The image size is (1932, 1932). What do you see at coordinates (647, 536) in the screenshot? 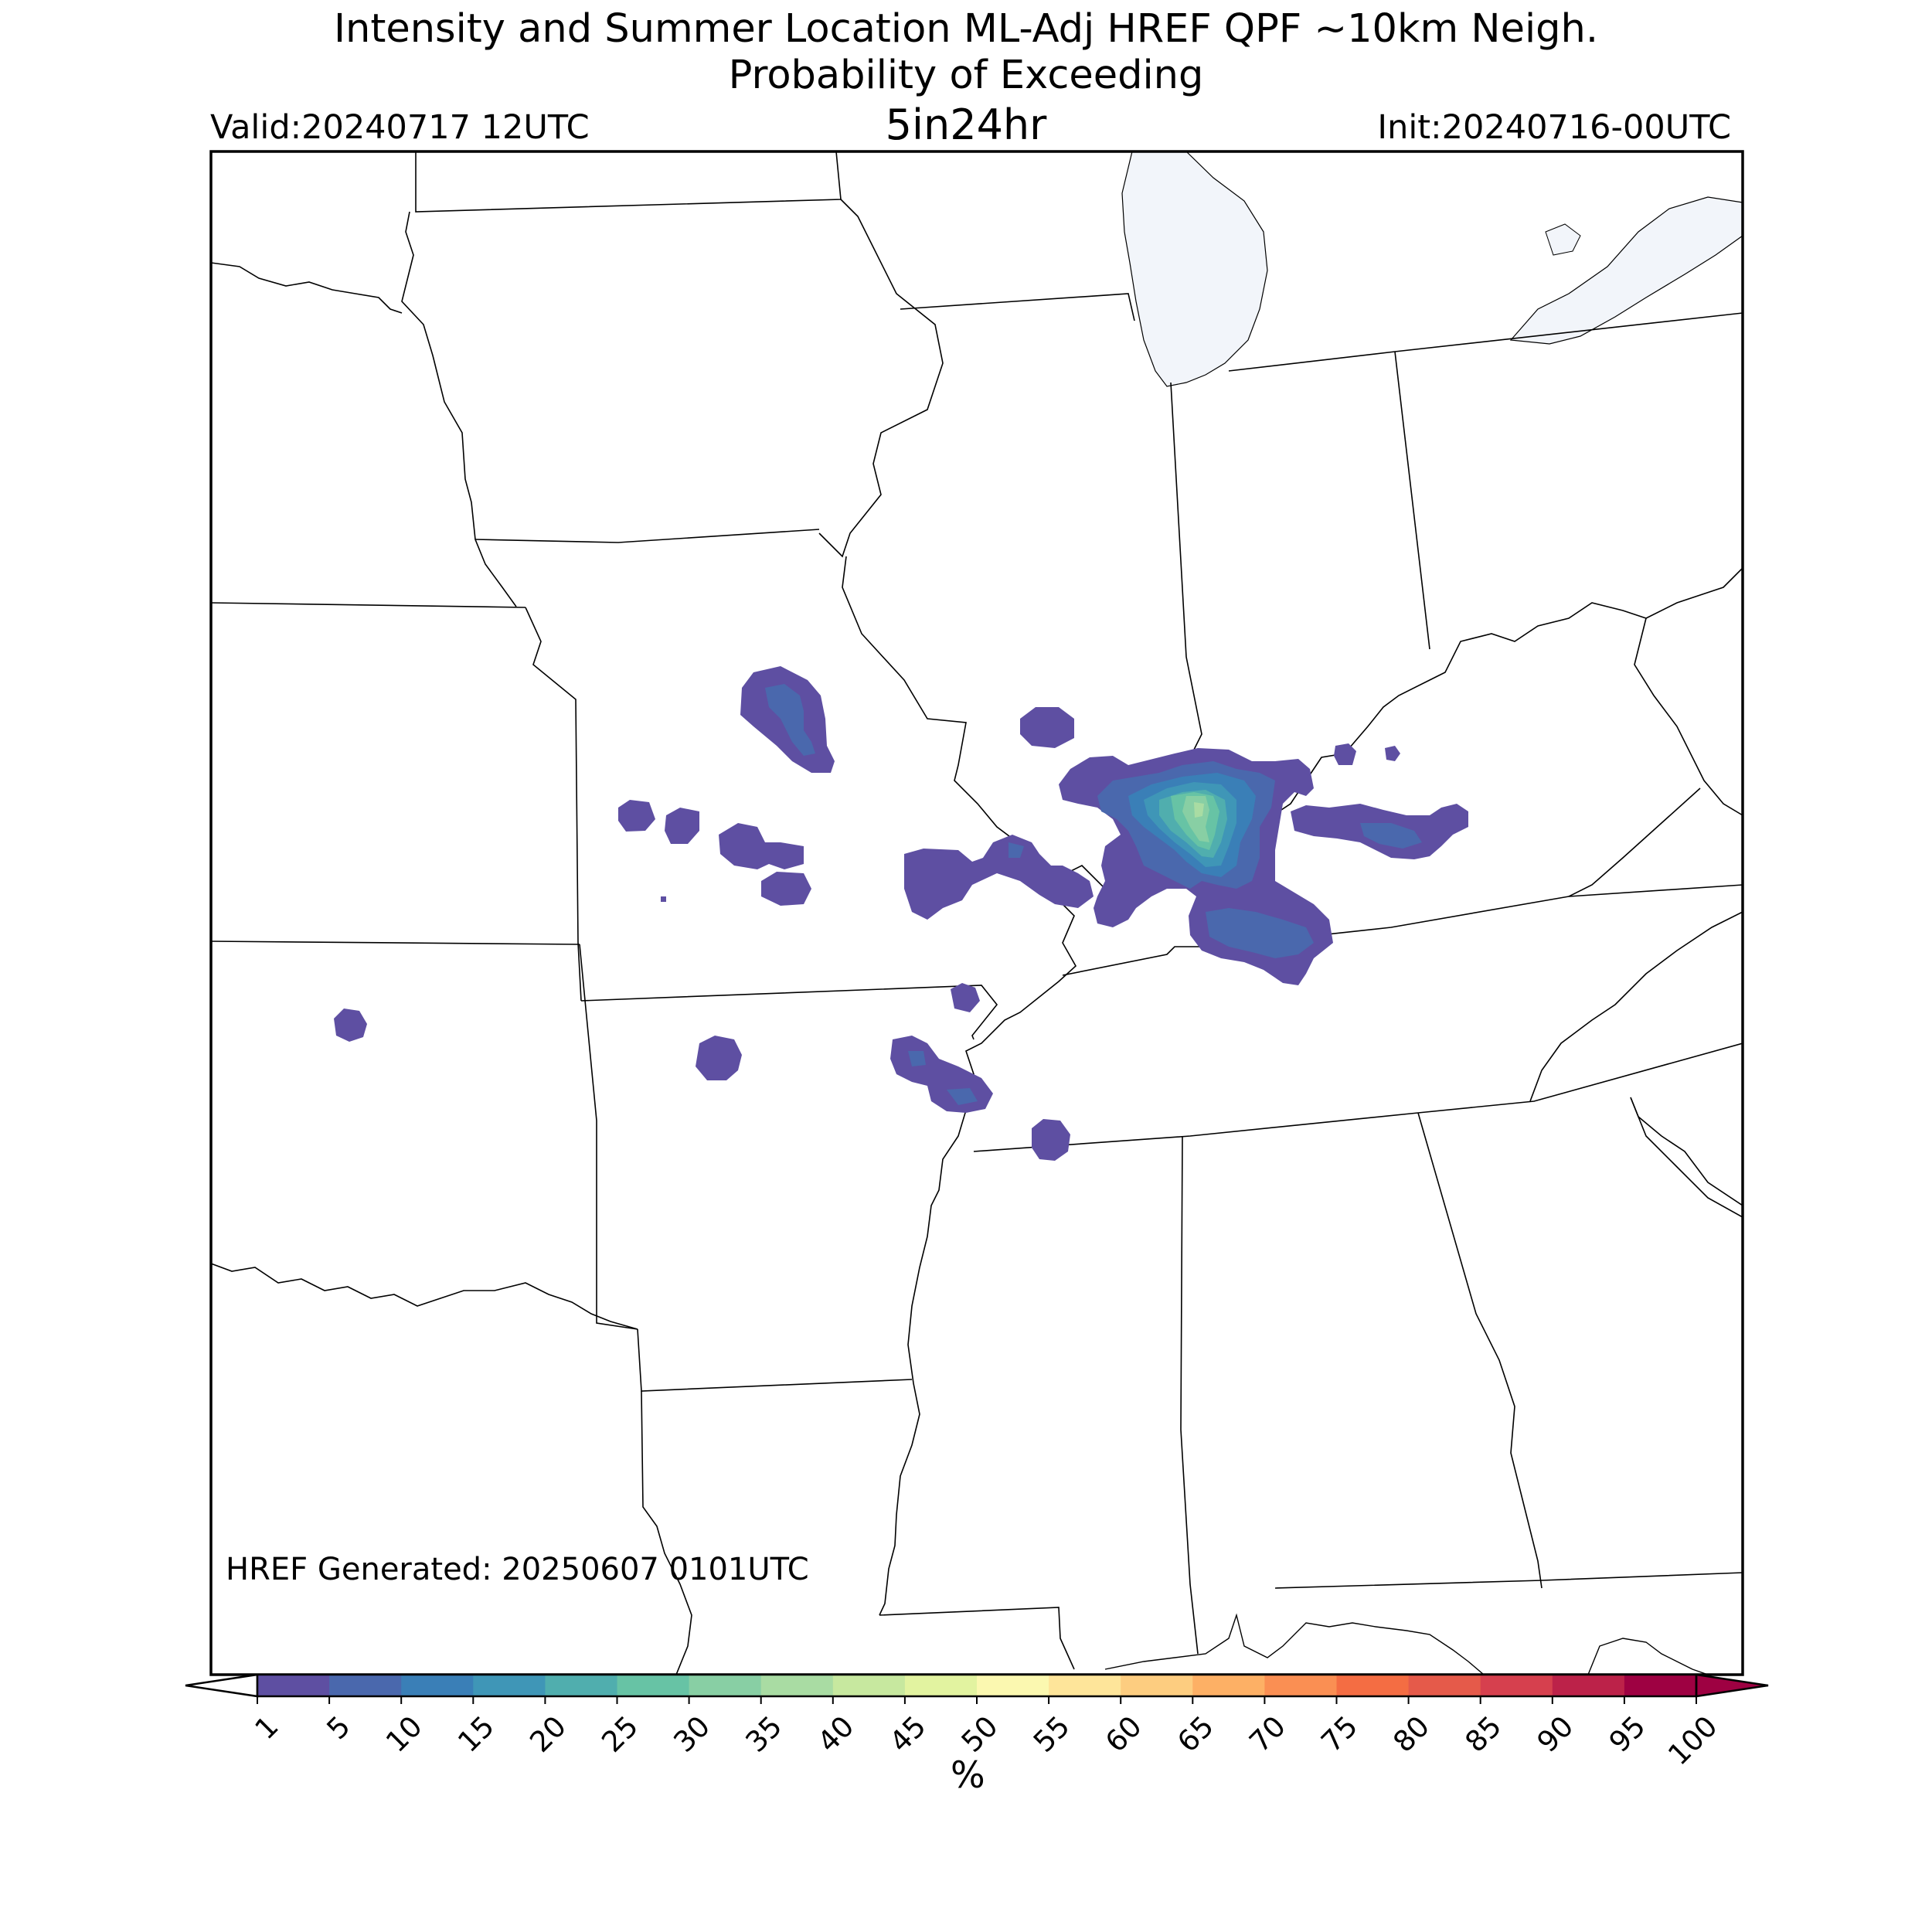
I see `boundary-ia-mo` at bounding box center [647, 536].